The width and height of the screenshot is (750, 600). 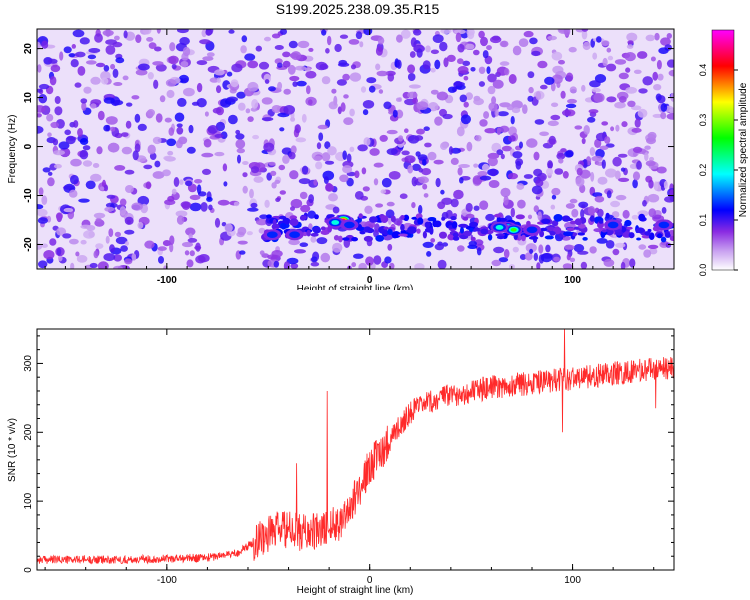 What do you see at coordinates (572, 280) in the screenshot?
I see `spectrogram-x-tick-label: 100` at bounding box center [572, 280].